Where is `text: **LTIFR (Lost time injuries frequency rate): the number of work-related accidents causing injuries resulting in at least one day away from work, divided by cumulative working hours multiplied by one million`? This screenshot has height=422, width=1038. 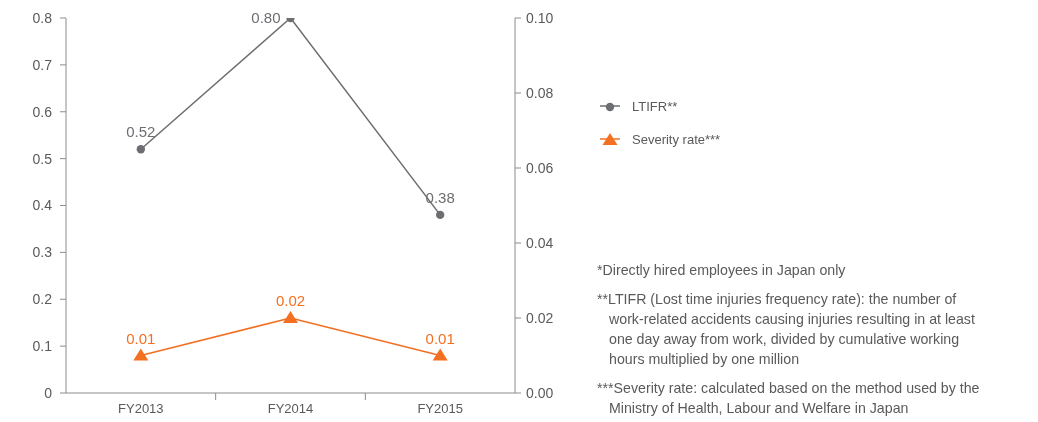
text: **LTIFR (Lost time injuries frequency rate): the number of work-related accidents causing injuries resulting in at least one day away from work, divided by cumulative working hours multiplied by one million is located at coordinates (786, 329).